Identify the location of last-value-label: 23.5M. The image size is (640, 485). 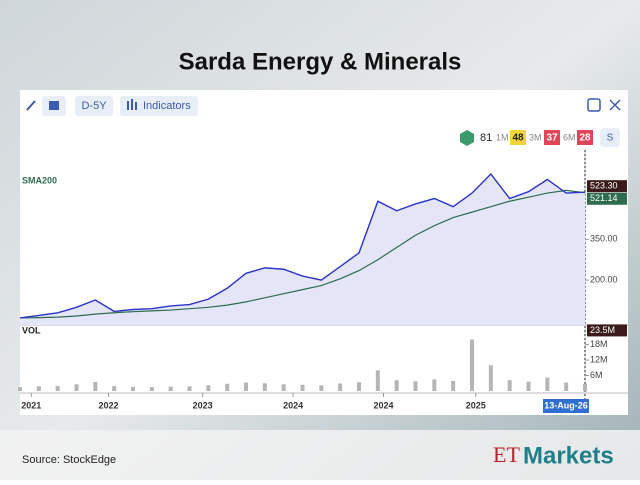
(602, 330).